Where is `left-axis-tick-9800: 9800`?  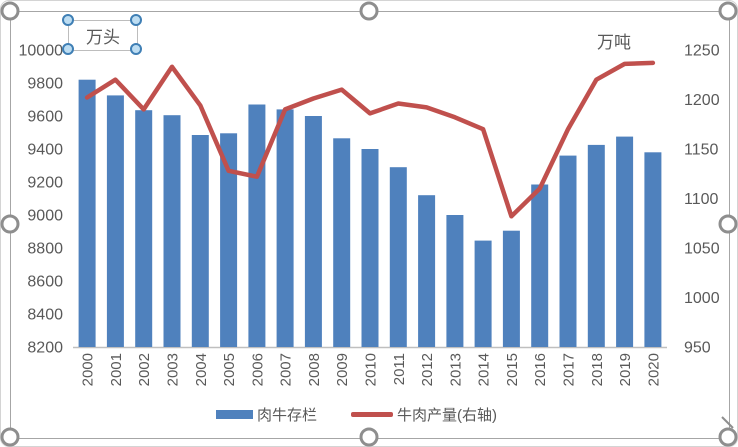
left-axis-tick-9800: 9800 is located at coordinates (45, 84).